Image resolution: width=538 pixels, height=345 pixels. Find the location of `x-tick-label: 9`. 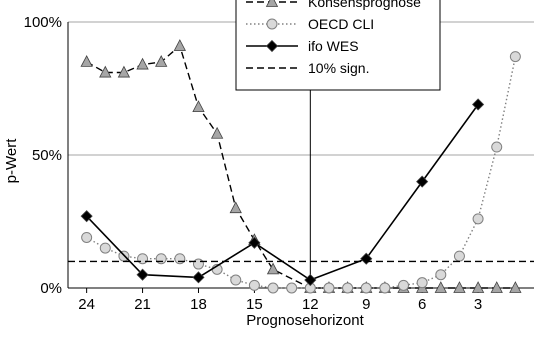

x-tick-label: 9 is located at coordinates (366, 304).